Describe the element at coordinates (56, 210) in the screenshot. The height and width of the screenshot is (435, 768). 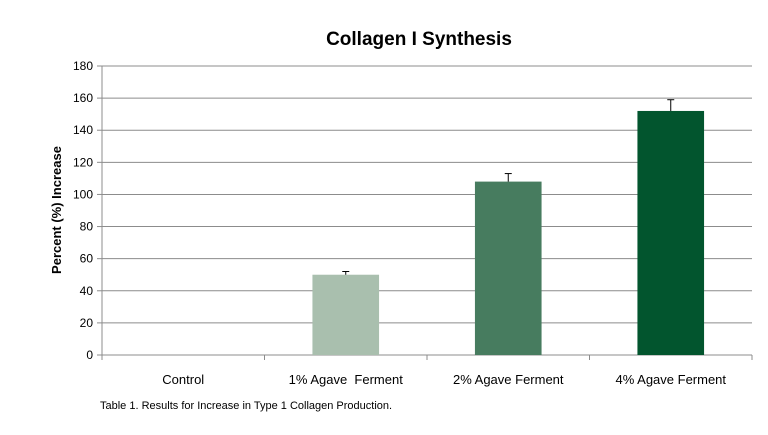
I see `y-axis-label: Percent (%) Increase` at that location.